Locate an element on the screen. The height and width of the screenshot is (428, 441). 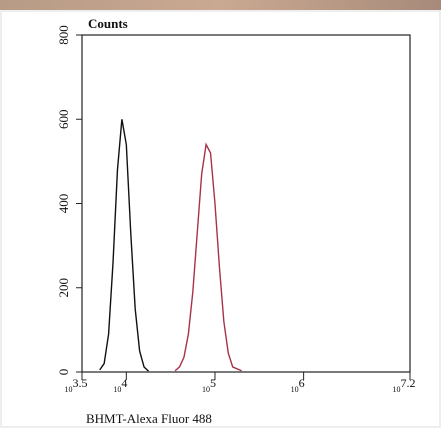
x-tick-label: 103.5 is located at coordinates (76, 385).